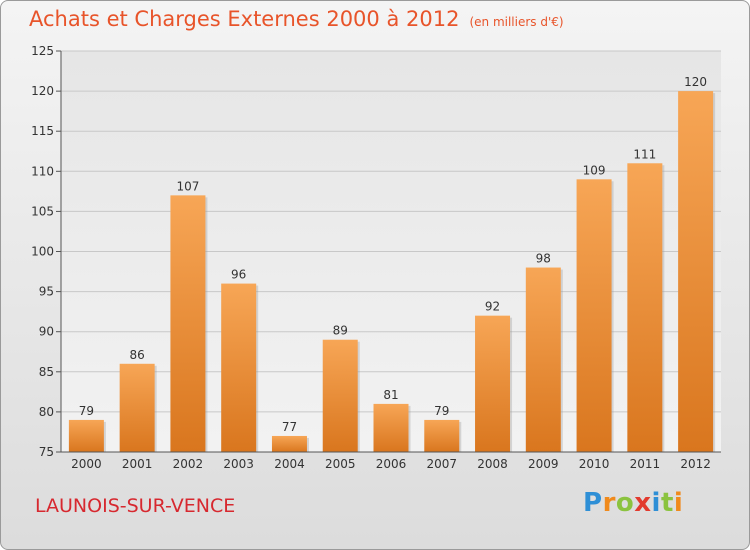  I want to click on y-tick-label: 90, so click(46, 332).